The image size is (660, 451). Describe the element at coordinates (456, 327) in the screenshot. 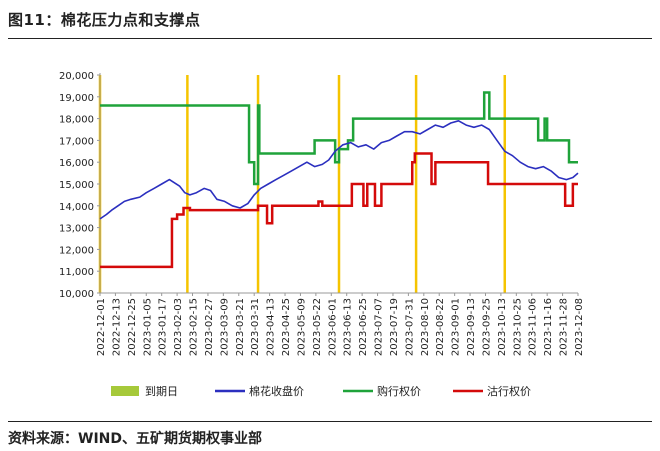

I see `x-tick-label: 2023-09-01` at that location.